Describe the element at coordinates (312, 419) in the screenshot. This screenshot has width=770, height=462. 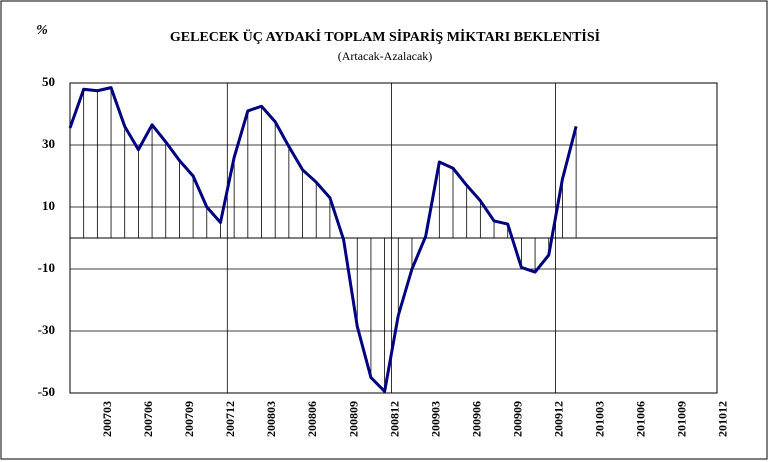
I see `x-tick-label: 200806` at that location.